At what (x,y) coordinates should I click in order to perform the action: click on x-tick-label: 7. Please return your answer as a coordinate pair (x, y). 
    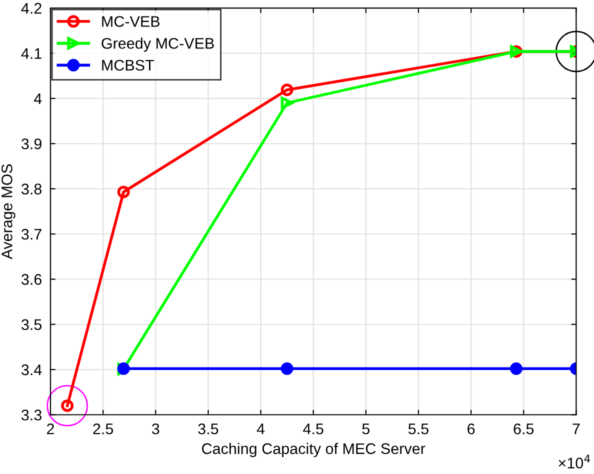
    Looking at the image, I should click on (576, 429).